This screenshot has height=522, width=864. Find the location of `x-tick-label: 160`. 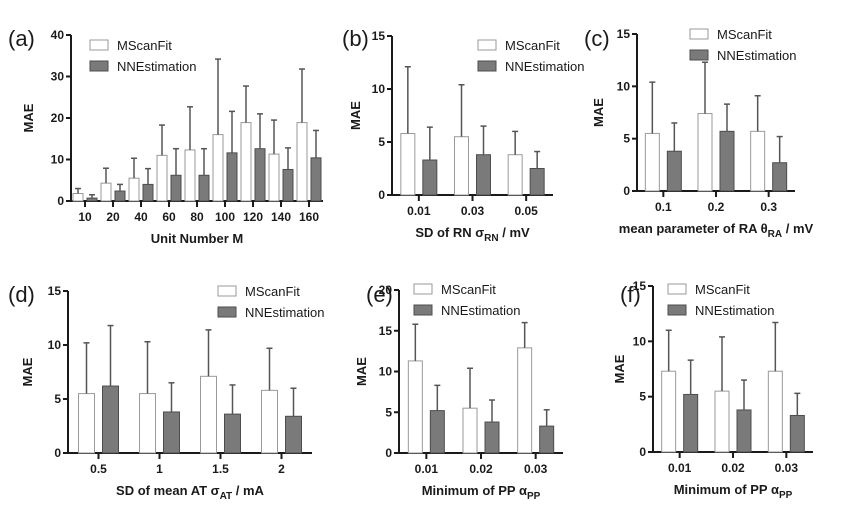

x-tick-label: 160 is located at coordinates (309, 217).